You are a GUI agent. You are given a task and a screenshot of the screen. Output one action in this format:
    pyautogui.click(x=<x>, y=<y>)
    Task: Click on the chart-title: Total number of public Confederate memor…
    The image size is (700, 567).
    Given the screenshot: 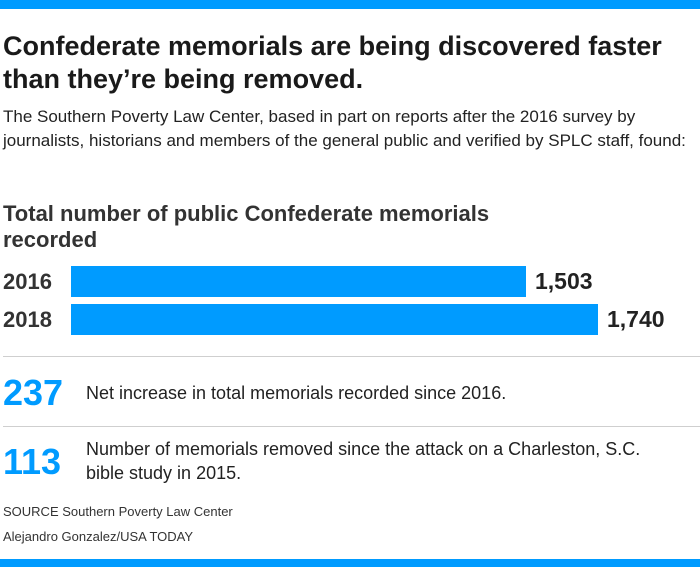 What is the action you would take?
    pyautogui.click(x=246, y=226)
    